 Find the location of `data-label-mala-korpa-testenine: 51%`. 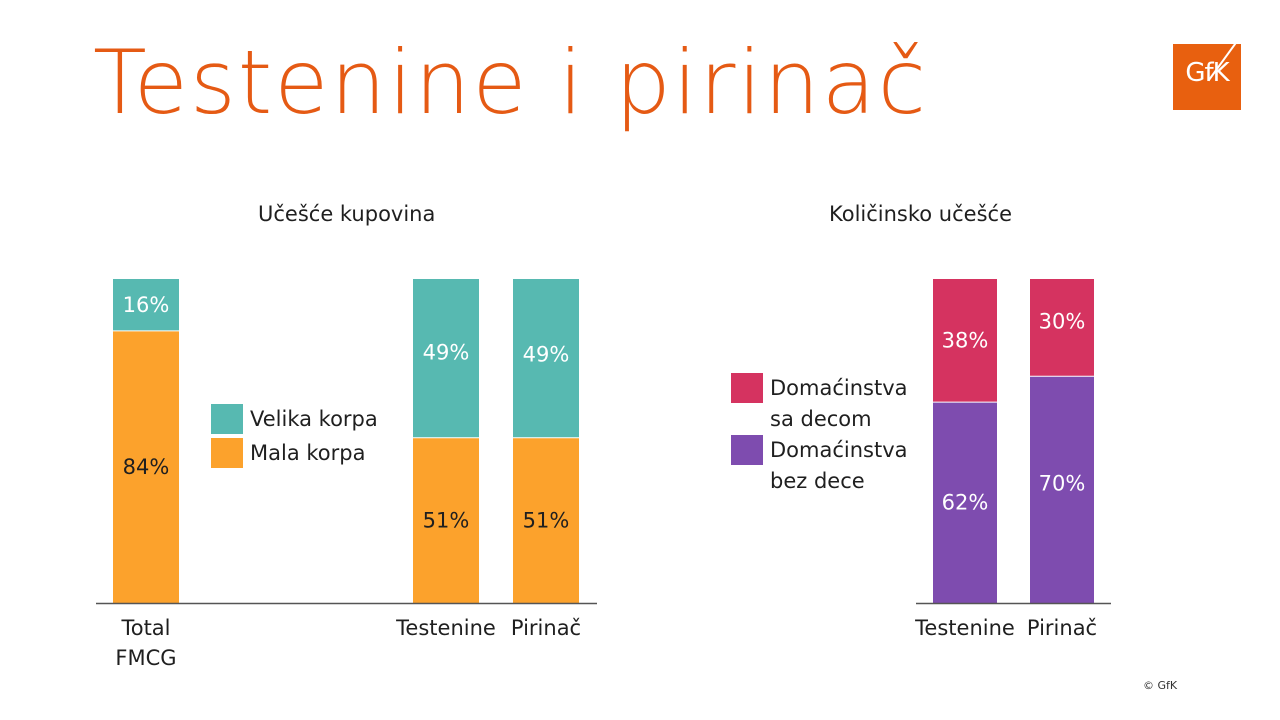

data-label-mala-korpa-testenine: 51% is located at coordinates (446, 520).